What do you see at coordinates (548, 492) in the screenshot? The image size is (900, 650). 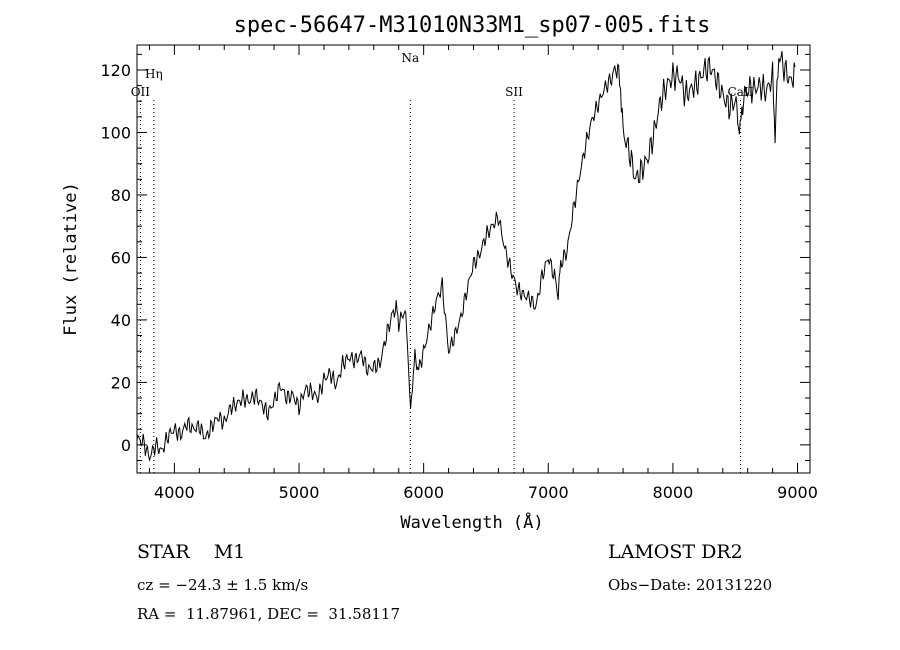 I see `x-tick-label: 7000` at bounding box center [548, 492].